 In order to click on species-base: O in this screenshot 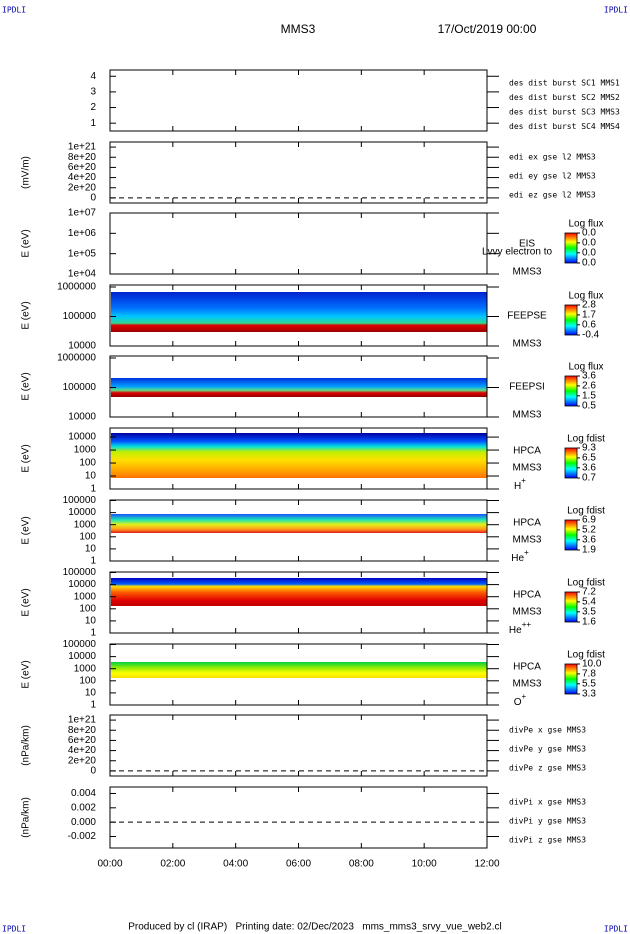, I will do `click(518, 702)`.